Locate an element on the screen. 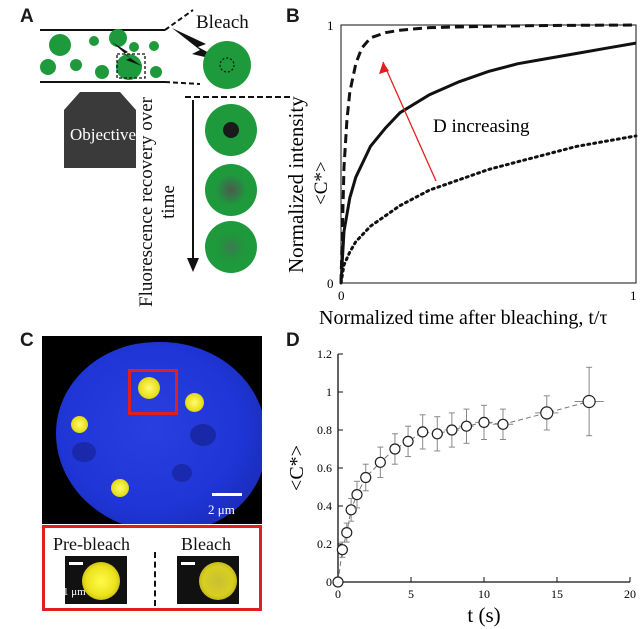  chart-d-ytick-label: 0.4 is located at coordinates (324, 506).